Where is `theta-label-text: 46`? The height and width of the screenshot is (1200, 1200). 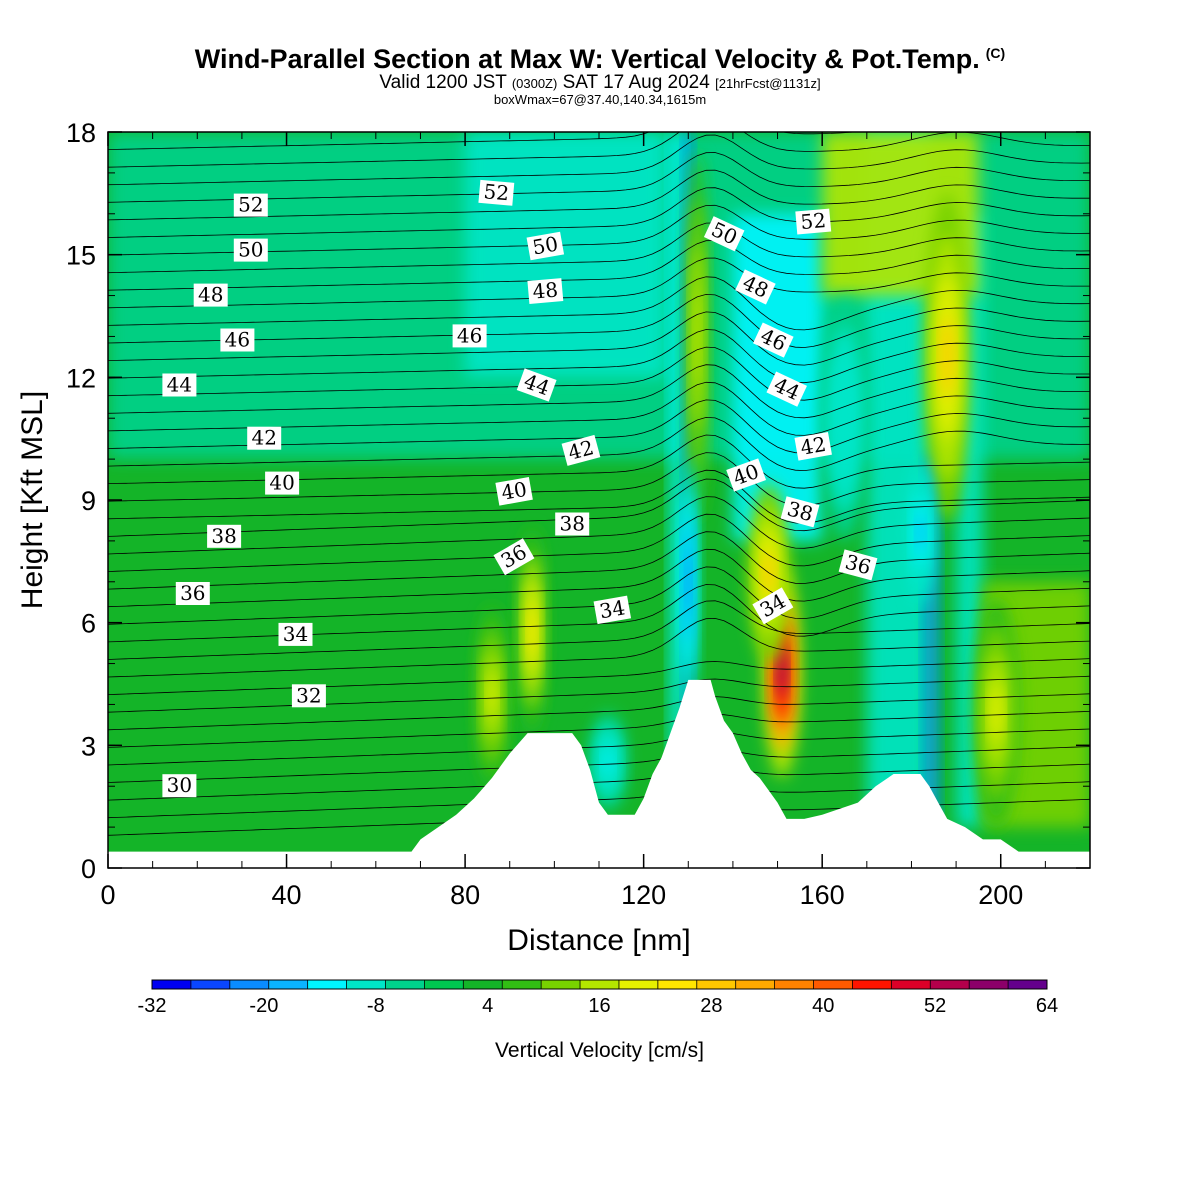 theta-label-text: 46 is located at coordinates (469, 335).